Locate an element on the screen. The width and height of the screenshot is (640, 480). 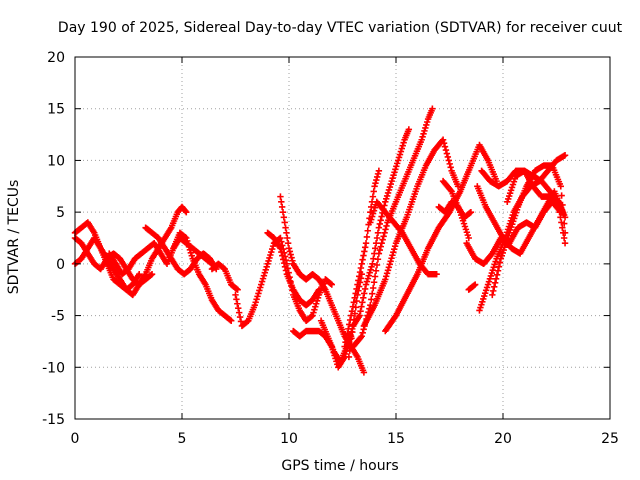
x-tick-label: 0 is located at coordinates (75, 439).